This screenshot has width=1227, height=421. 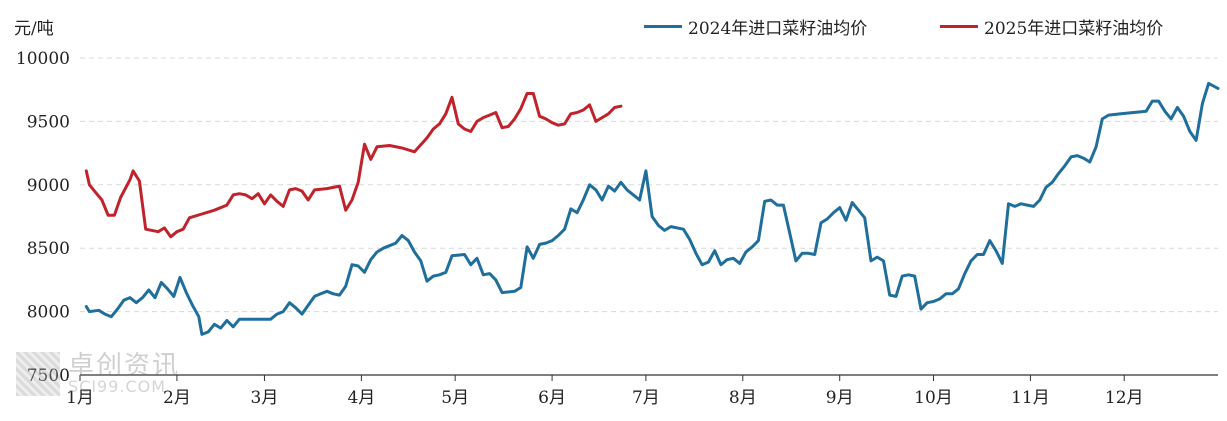 What do you see at coordinates (48, 313) in the screenshot?
I see `y-tick-label: 8000` at bounding box center [48, 313].